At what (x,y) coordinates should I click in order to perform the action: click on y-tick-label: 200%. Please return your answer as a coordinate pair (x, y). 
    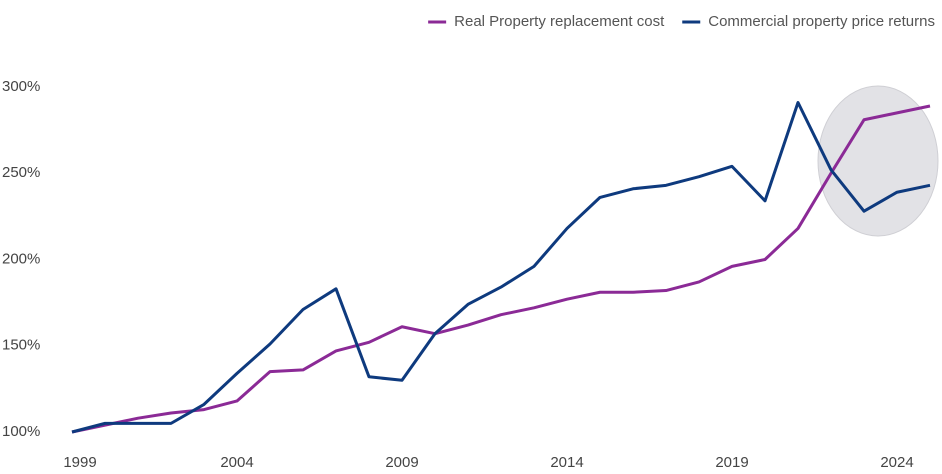
    Looking at the image, I should click on (21, 258).